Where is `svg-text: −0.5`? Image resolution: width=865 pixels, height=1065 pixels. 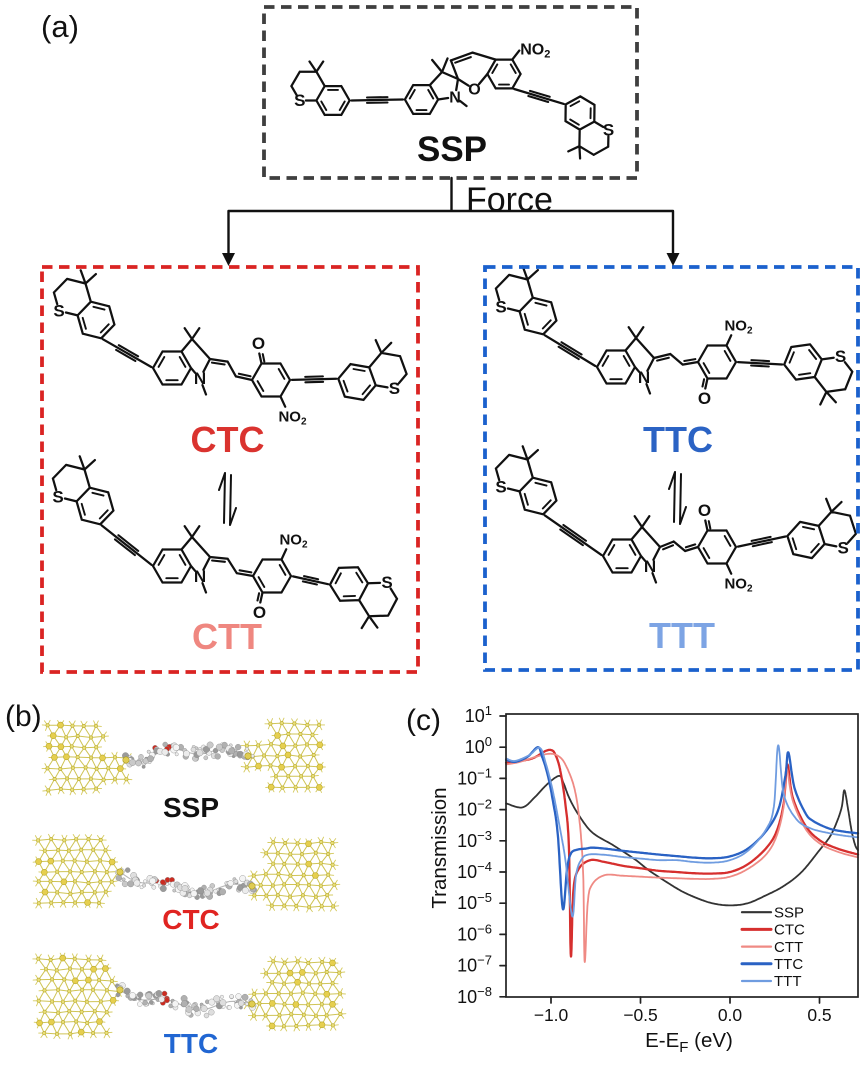
svg-text: −0.5 is located at coordinates (640, 1015).